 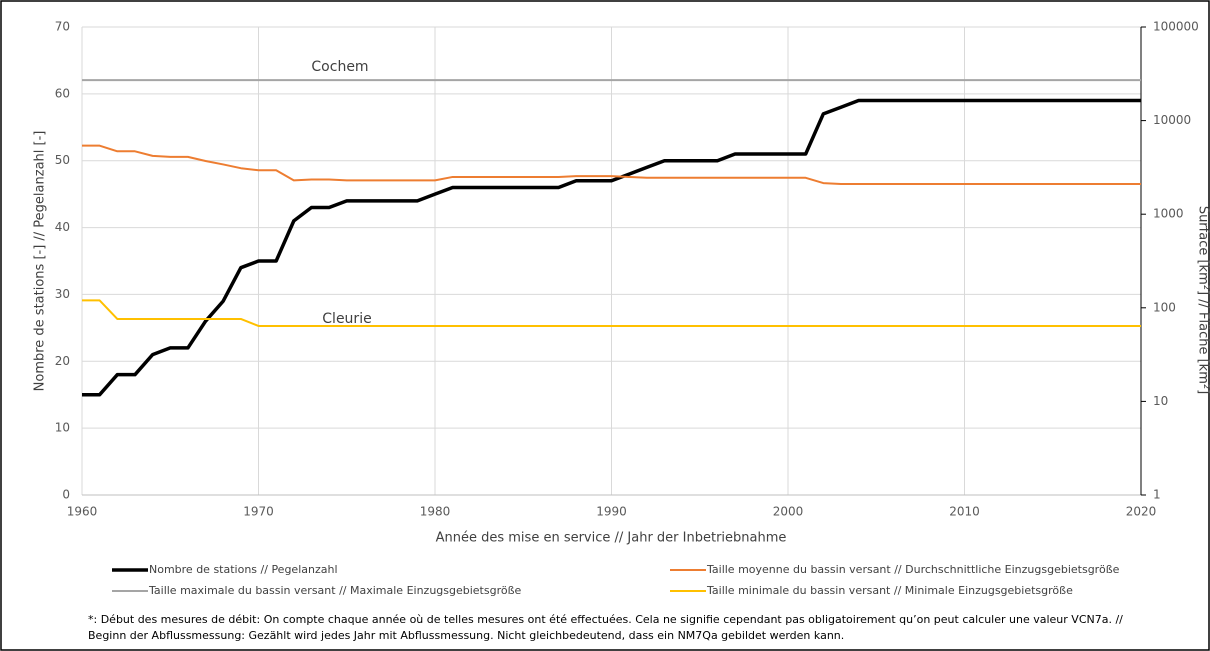 What do you see at coordinates (1172, 120) in the screenshot?
I see `y2-tick-label: 10000` at bounding box center [1172, 120].